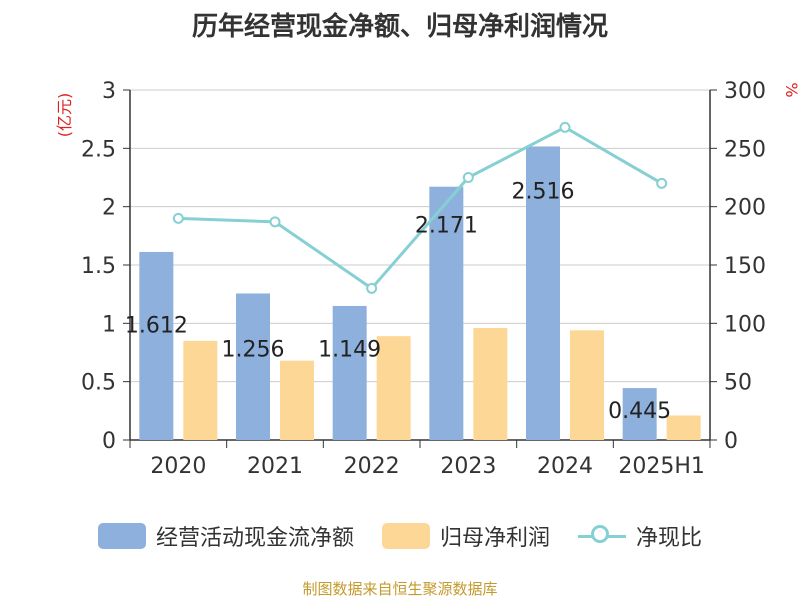  What do you see at coordinates (109, 208) in the screenshot?
I see `left-tick-label: 2` at bounding box center [109, 208].